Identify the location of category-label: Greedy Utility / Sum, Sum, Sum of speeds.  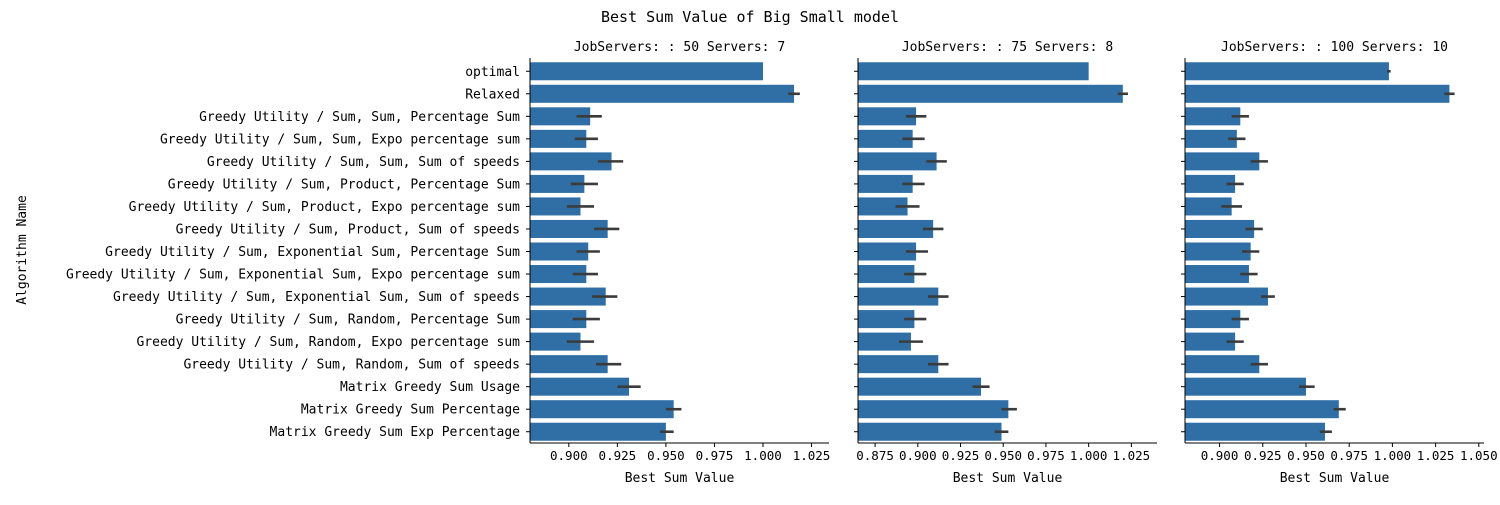
(363, 162).